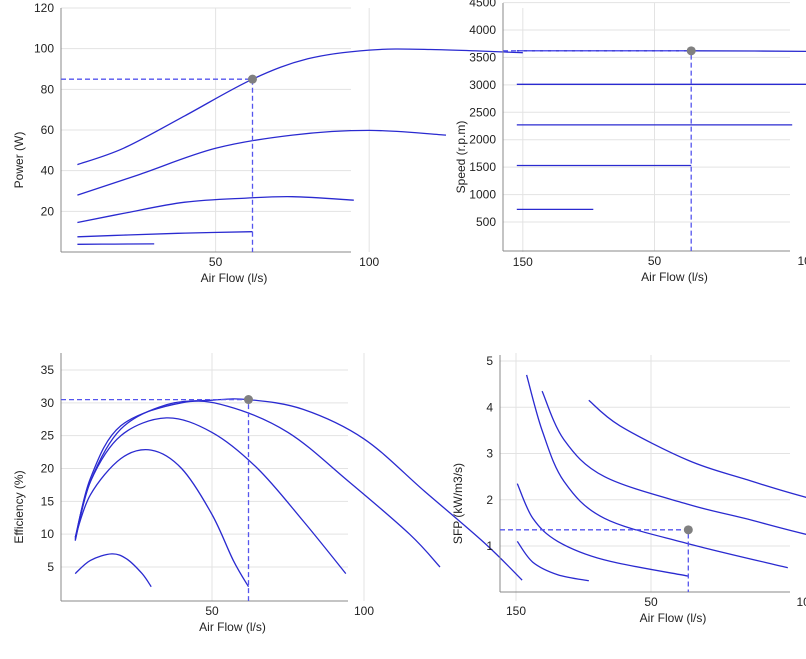 The height and width of the screenshot is (659, 806). What do you see at coordinates (489, 546) in the screenshot?
I see `sfp-y-tick-label: 1` at bounding box center [489, 546].